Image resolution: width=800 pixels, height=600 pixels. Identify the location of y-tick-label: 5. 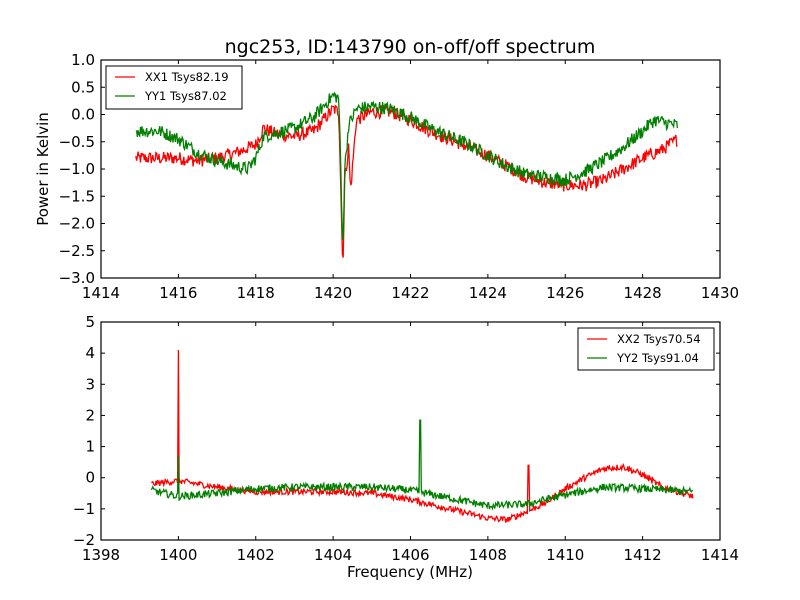
(90, 322).